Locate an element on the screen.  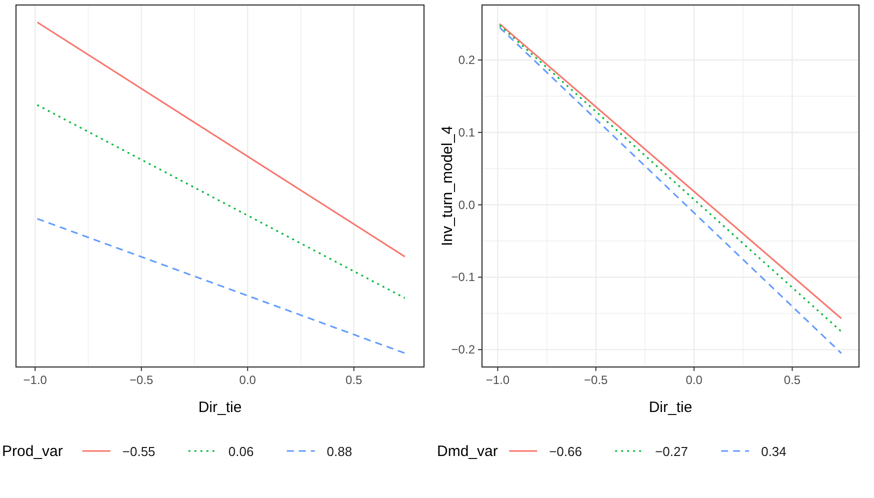
y-tick-label: 0.1 is located at coordinates (467, 132).